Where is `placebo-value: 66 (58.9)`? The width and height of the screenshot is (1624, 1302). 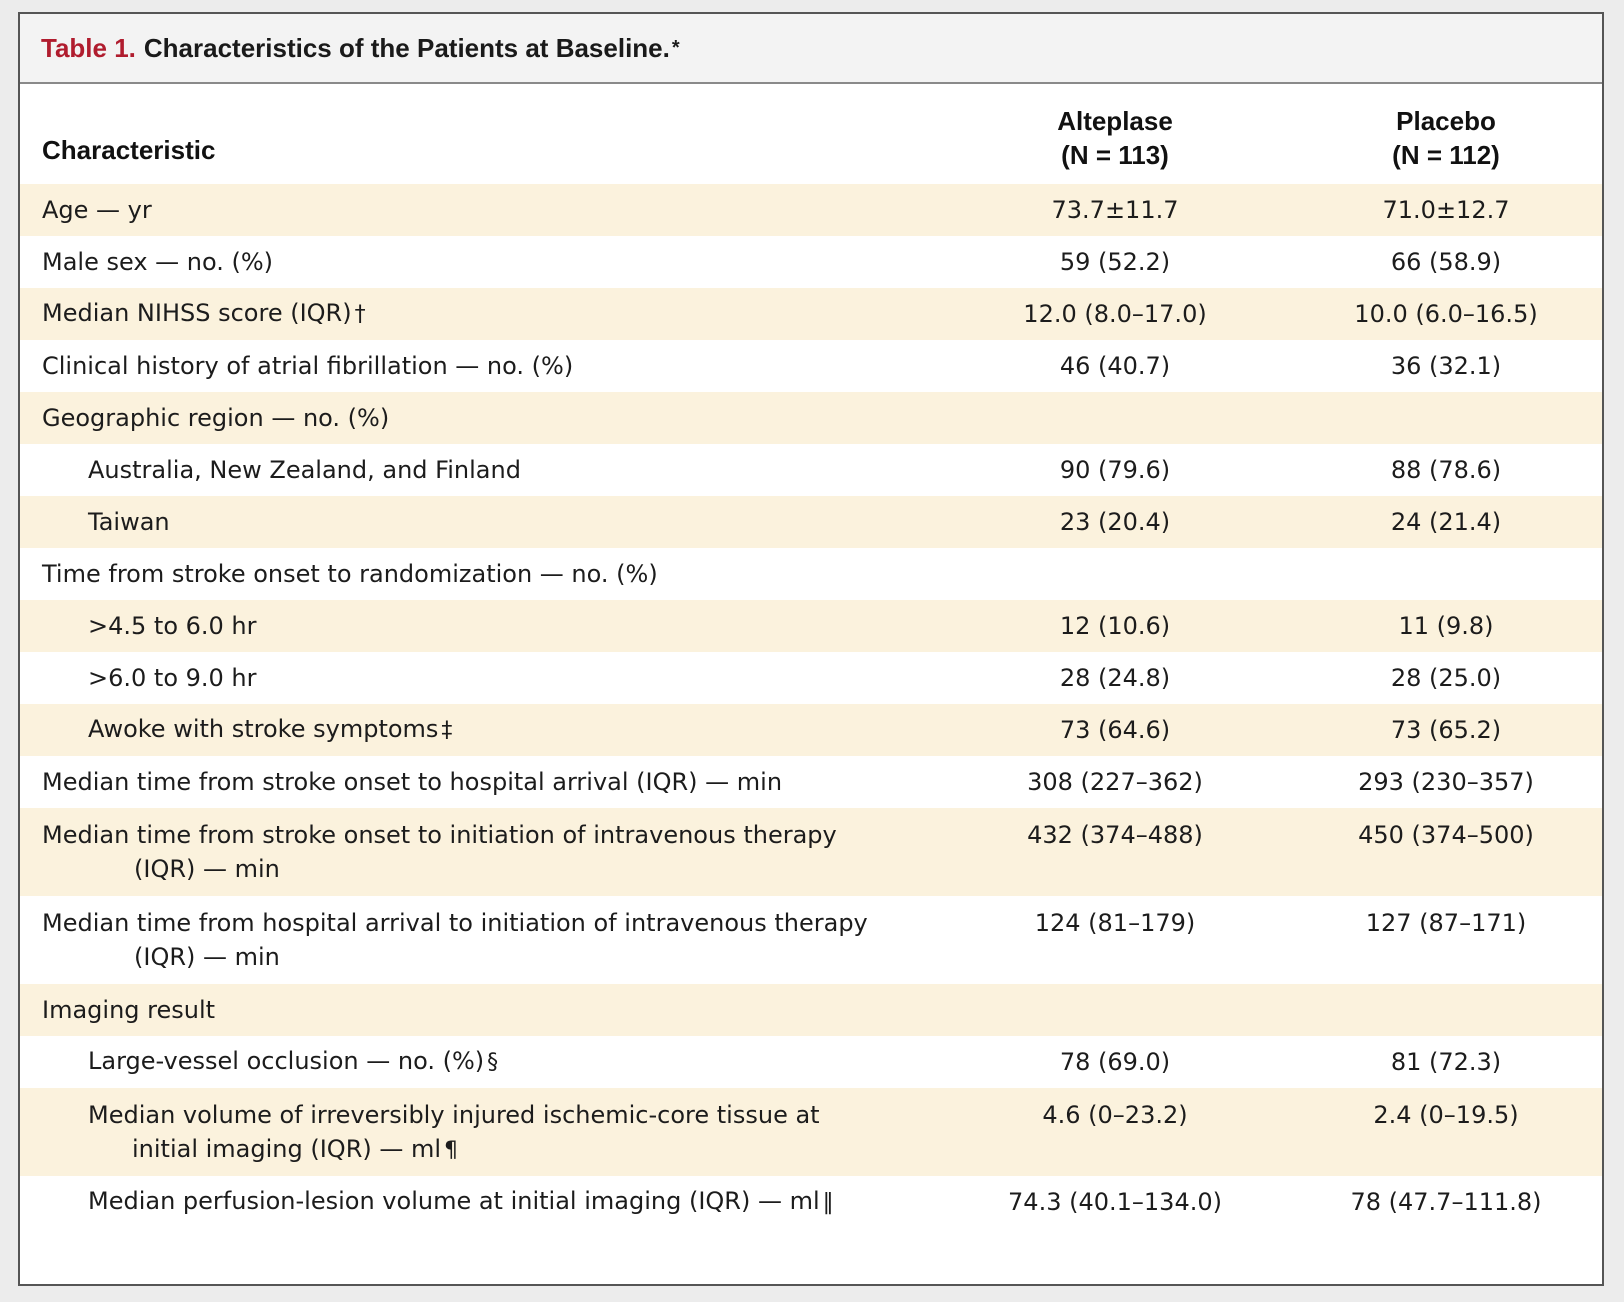
placebo-value: 66 (58.9) is located at coordinates (1446, 262).